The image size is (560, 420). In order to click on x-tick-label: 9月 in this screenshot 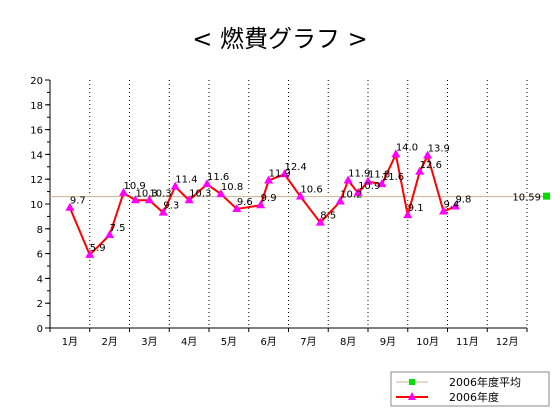, I will do `click(388, 342)`.